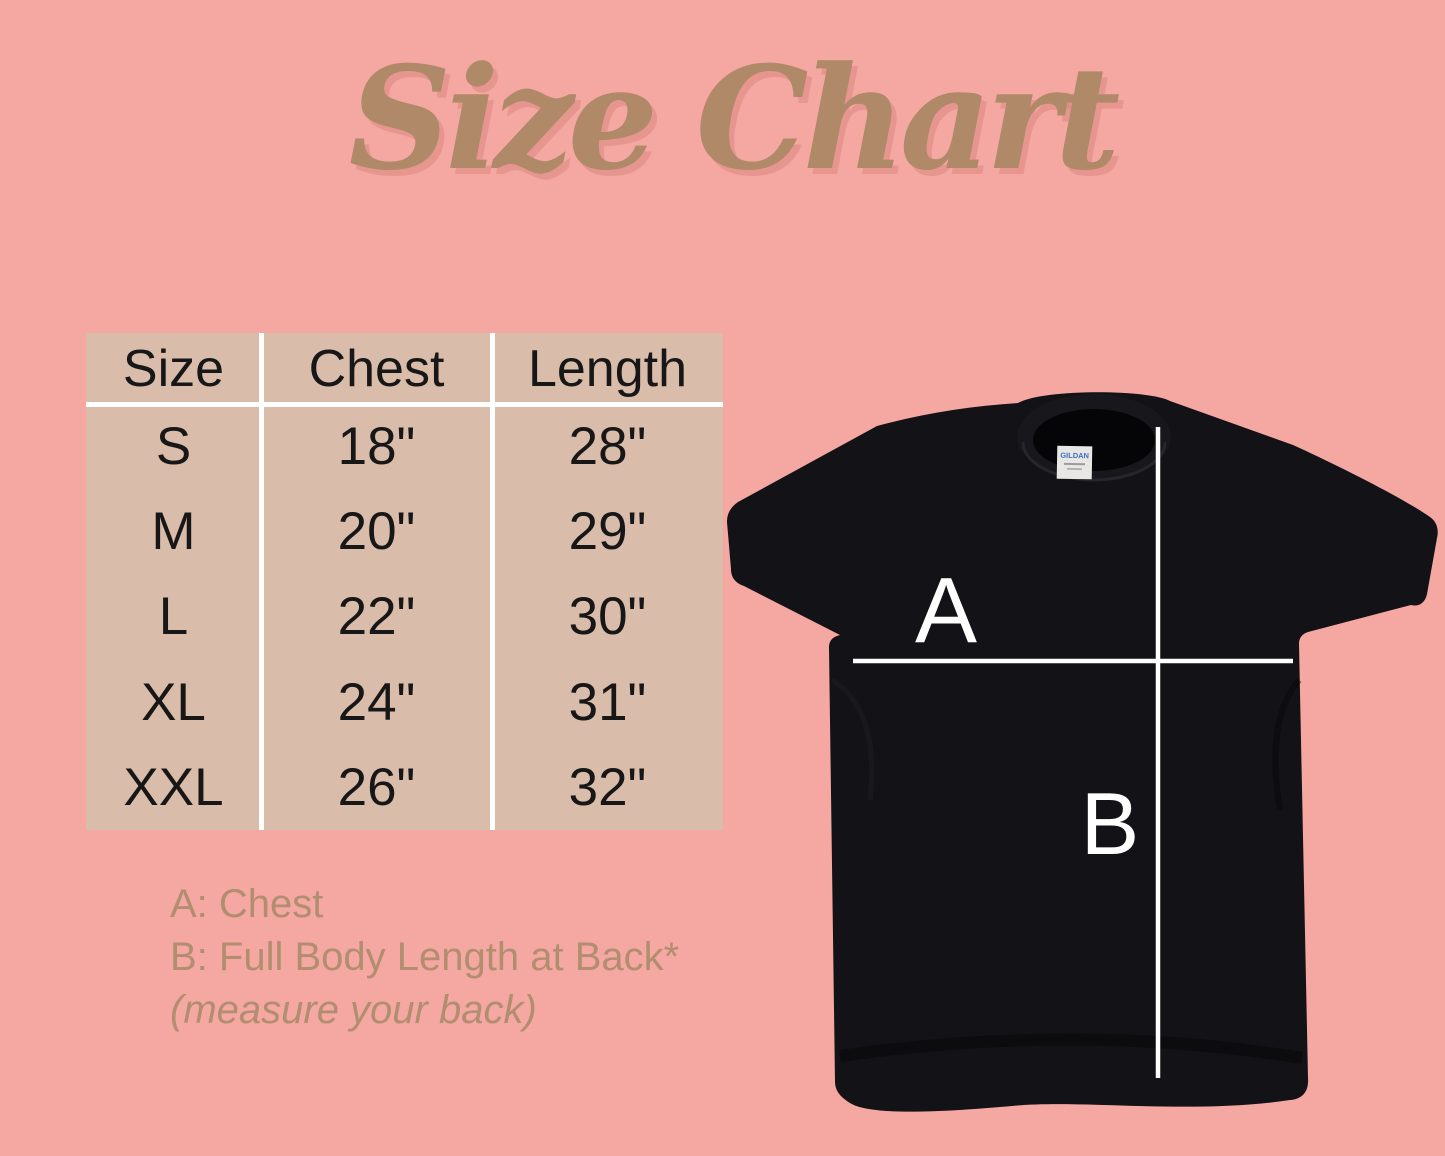 The width and height of the screenshot is (1445, 1156). Describe the element at coordinates (173, 532) in the screenshot. I see `table-cell-size: M` at that location.